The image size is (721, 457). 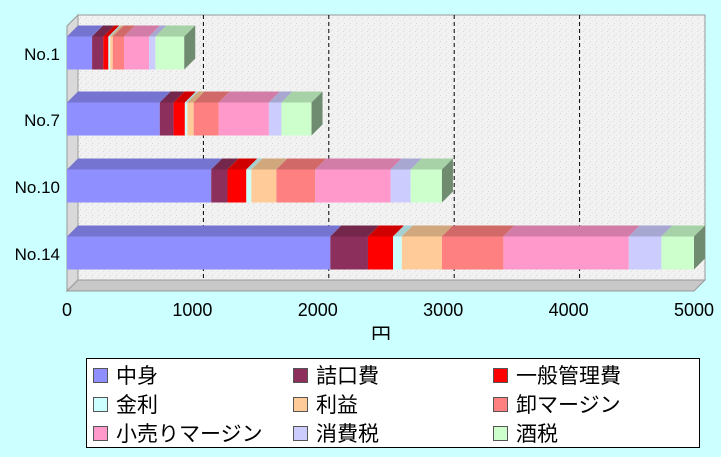 I want to click on bar-segment-No.7-6, so click(x=243, y=119).